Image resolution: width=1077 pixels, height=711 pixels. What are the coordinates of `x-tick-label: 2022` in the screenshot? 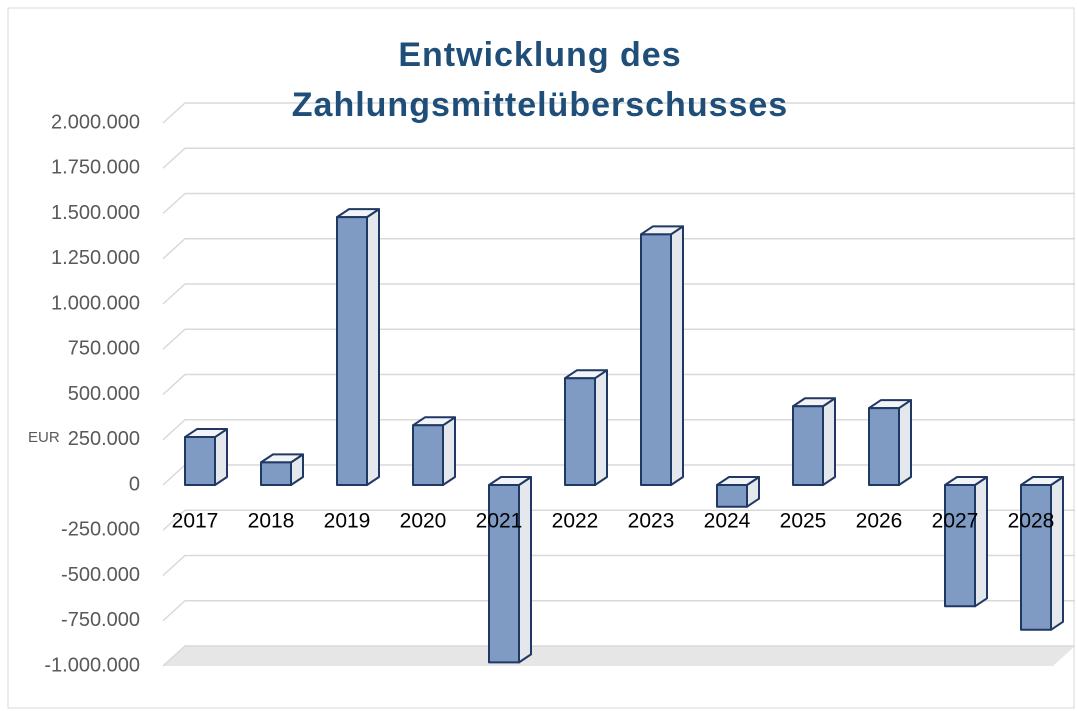 It's located at (575, 521).